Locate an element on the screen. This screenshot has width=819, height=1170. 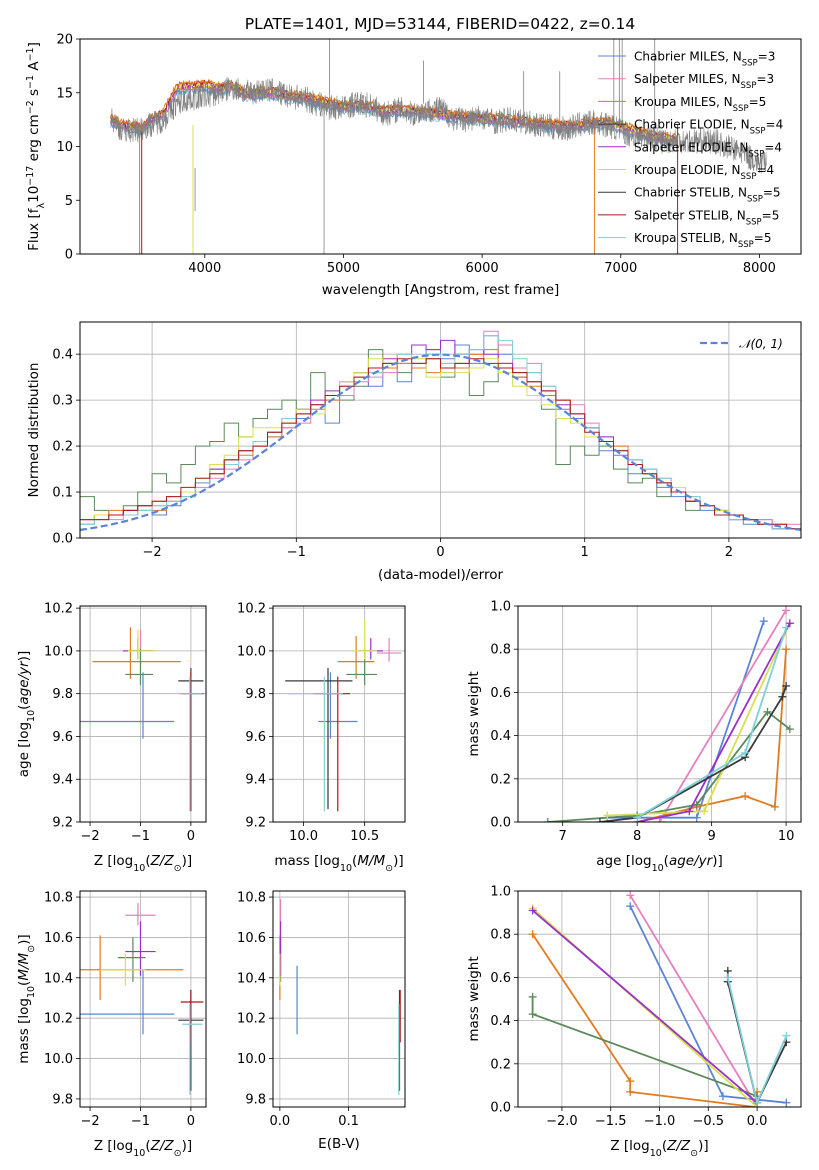
x-axis-label: wavelength [Angstrom, rest frame] is located at coordinates (441, 290).